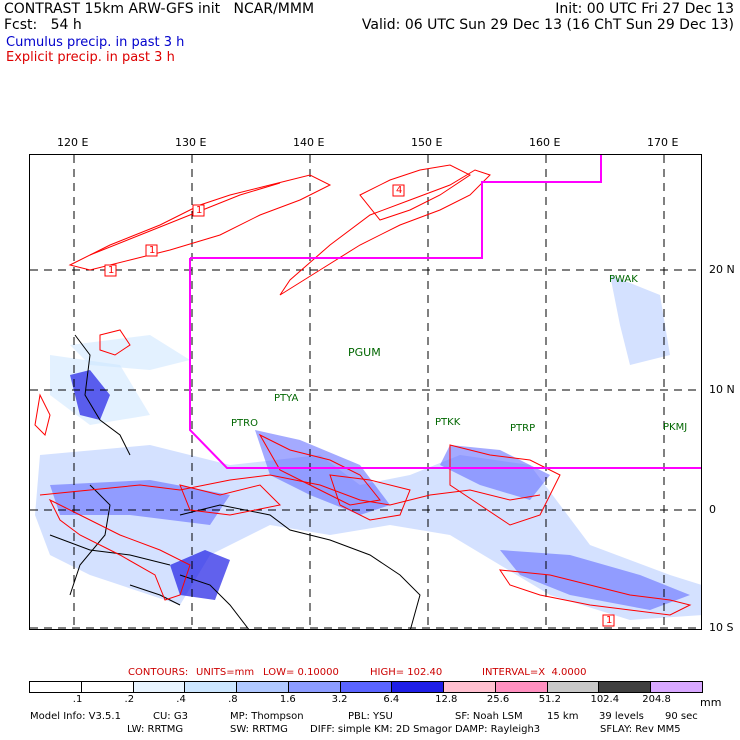  What do you see at coordinates (309, 142) in the screenshot?
I see `lon-label: 140 E` at bounding box center [309, 142].